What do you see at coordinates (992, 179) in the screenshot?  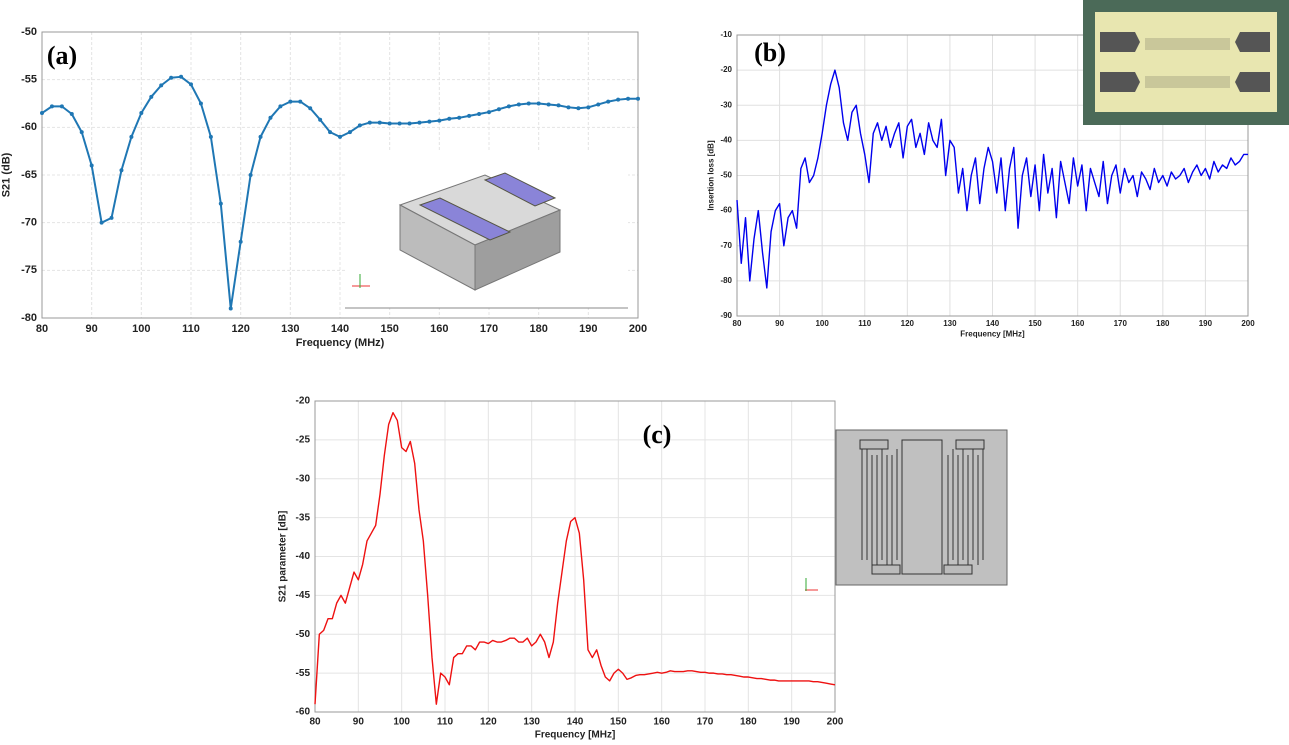 I see `series-line` at bounding box center [992, 179].